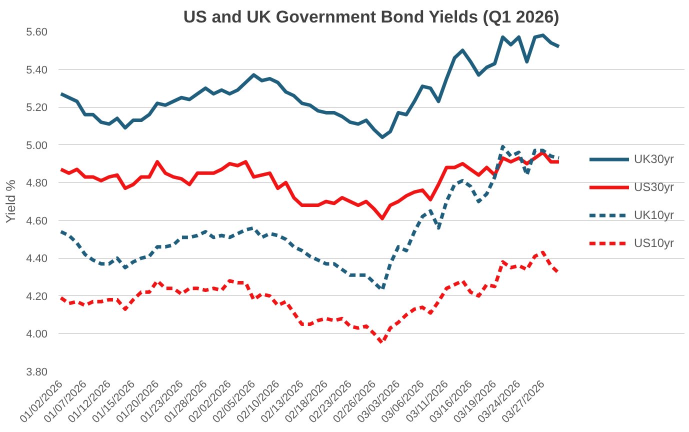 This screenshot has height=432, width=689. What do you see at coordinates (37, 184) in the screenshot?
I see `y-tick-label: 4.80` at bounding box center [37, 184].